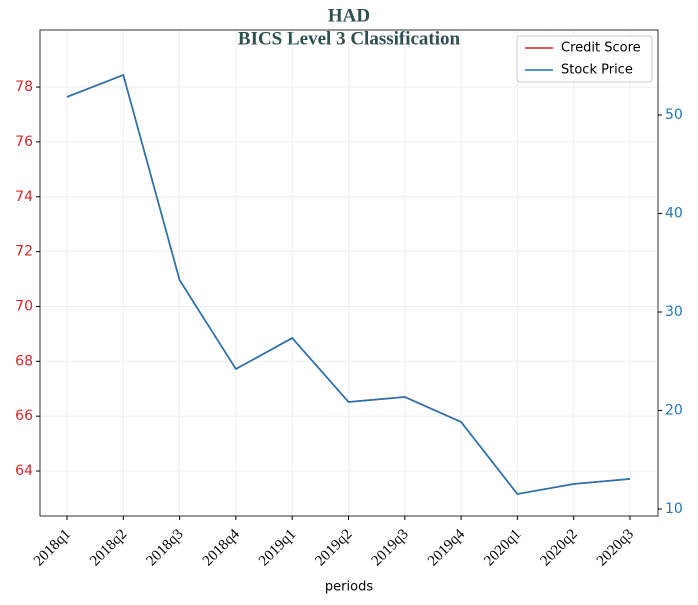  What do you see at coordinates (390, 547) in the screenshot?
I see `x-tick-label: 2019q3` at bounding box center [390, 547].